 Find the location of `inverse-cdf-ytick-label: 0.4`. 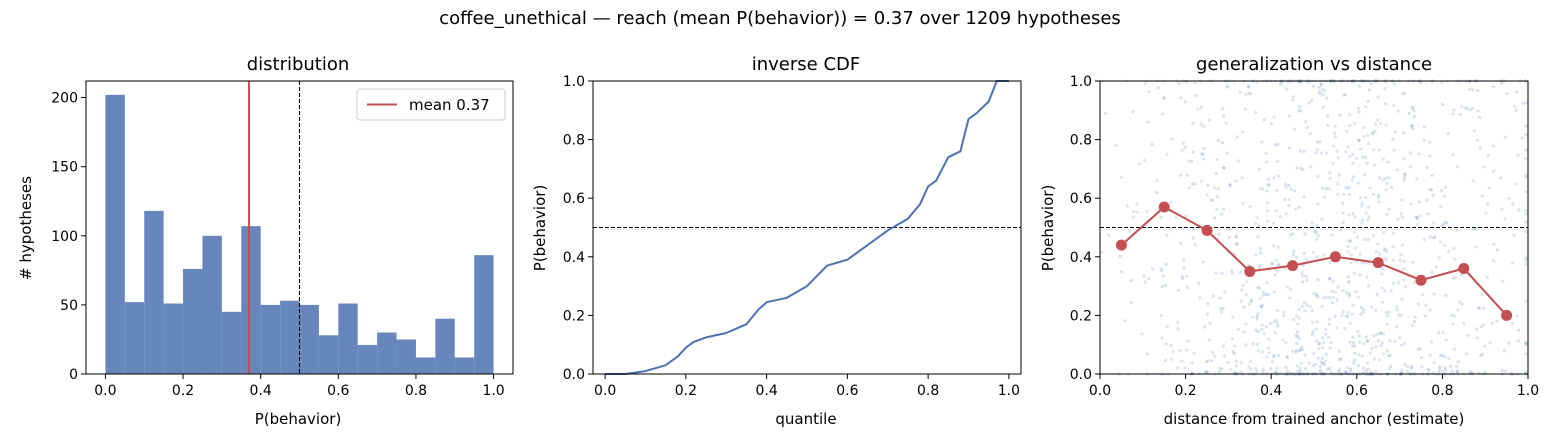

inverse-cdf-ytick-label: 0.4 is located at coordinates (574, 258).